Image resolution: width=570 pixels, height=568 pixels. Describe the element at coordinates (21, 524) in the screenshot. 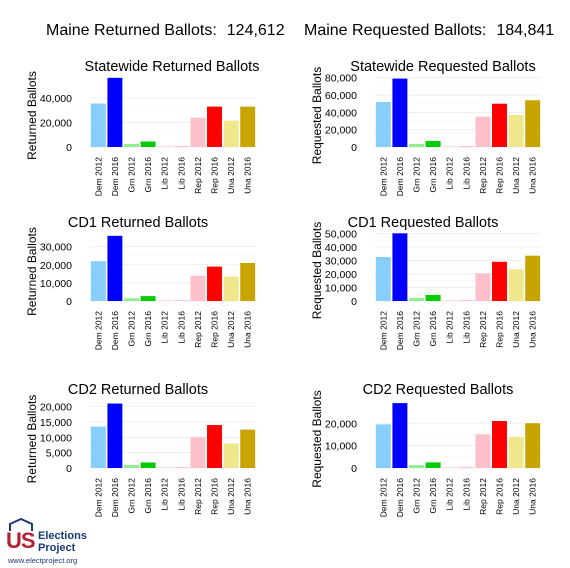

I see `house-icon` at that location.